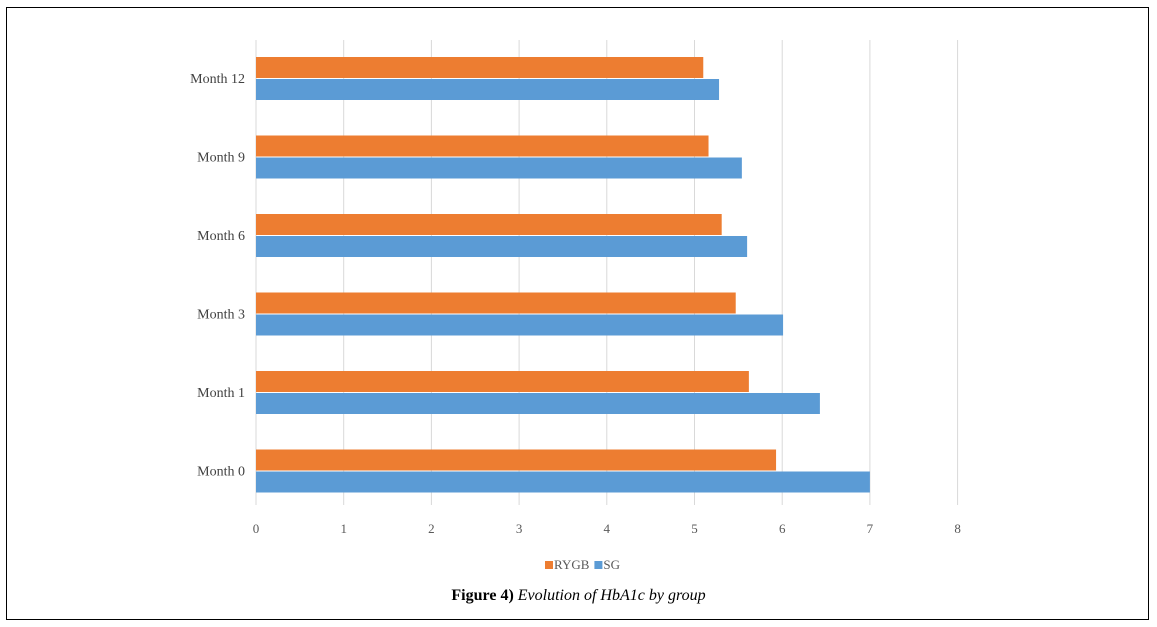 The height and width of the screenshot is (627, 1157). I want to click on legend-swatch-rygb, so click(549, 565).